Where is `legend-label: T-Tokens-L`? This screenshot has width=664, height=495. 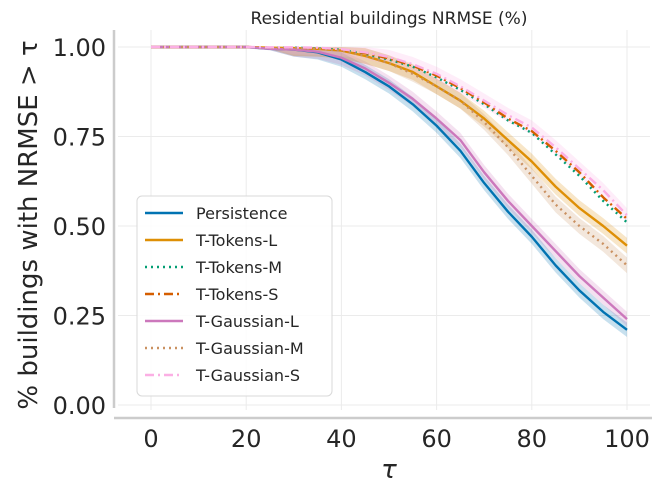
legend-label: T-Tokens-L is located at coordinates (236, 240).